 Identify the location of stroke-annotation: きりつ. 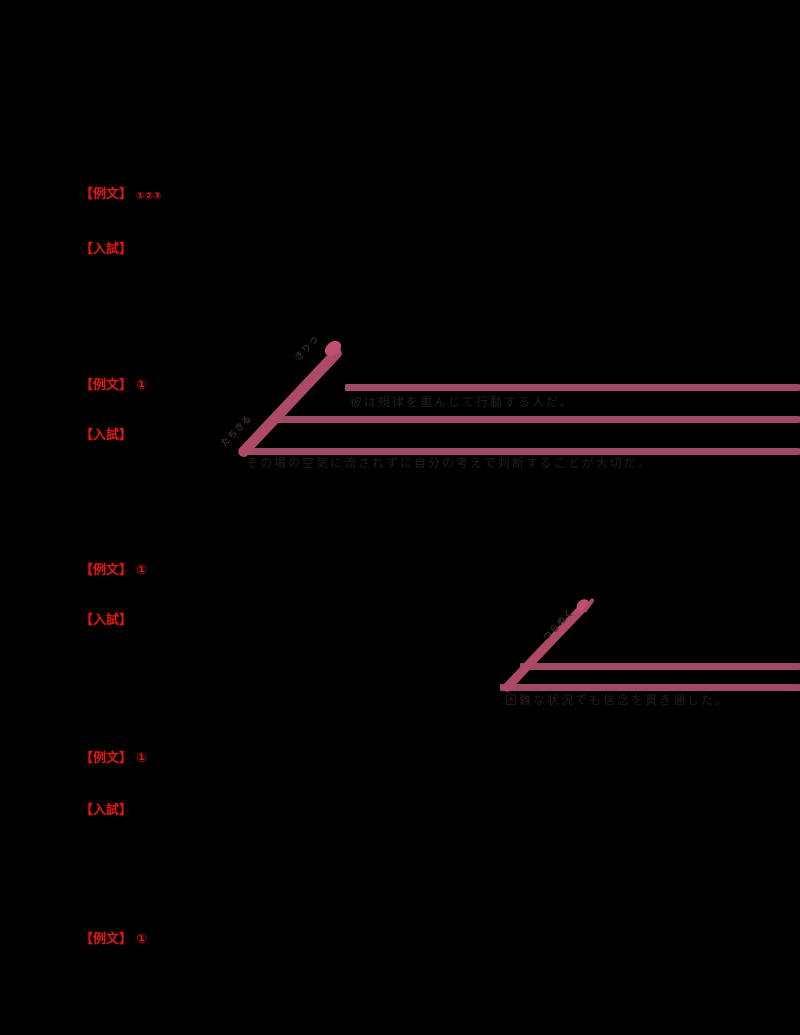
(307, 349).